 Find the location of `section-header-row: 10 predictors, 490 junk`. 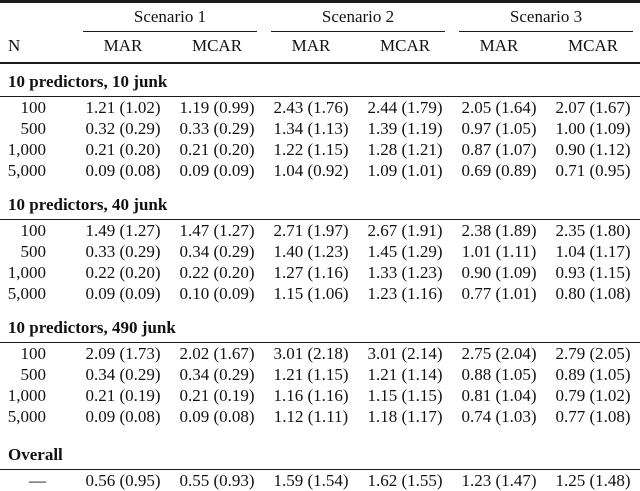

section-header-row: 10 predictors, 490 junk is located at coordinates (320, 323).